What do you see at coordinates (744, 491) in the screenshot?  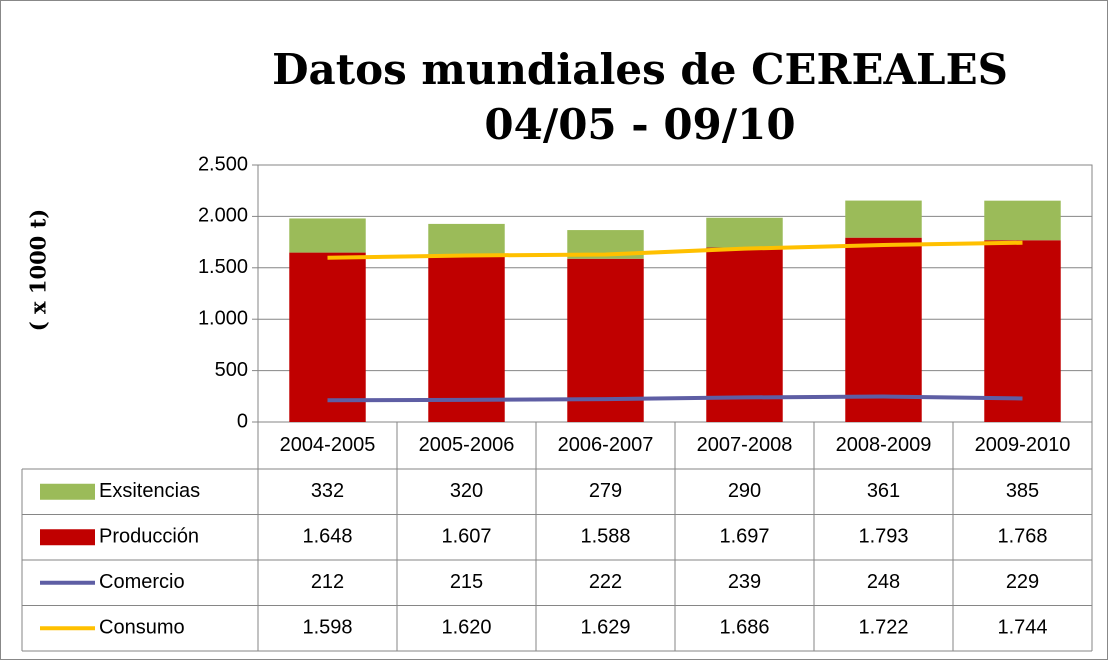 I see `table-value: 290` at bounding box center [744, 491].